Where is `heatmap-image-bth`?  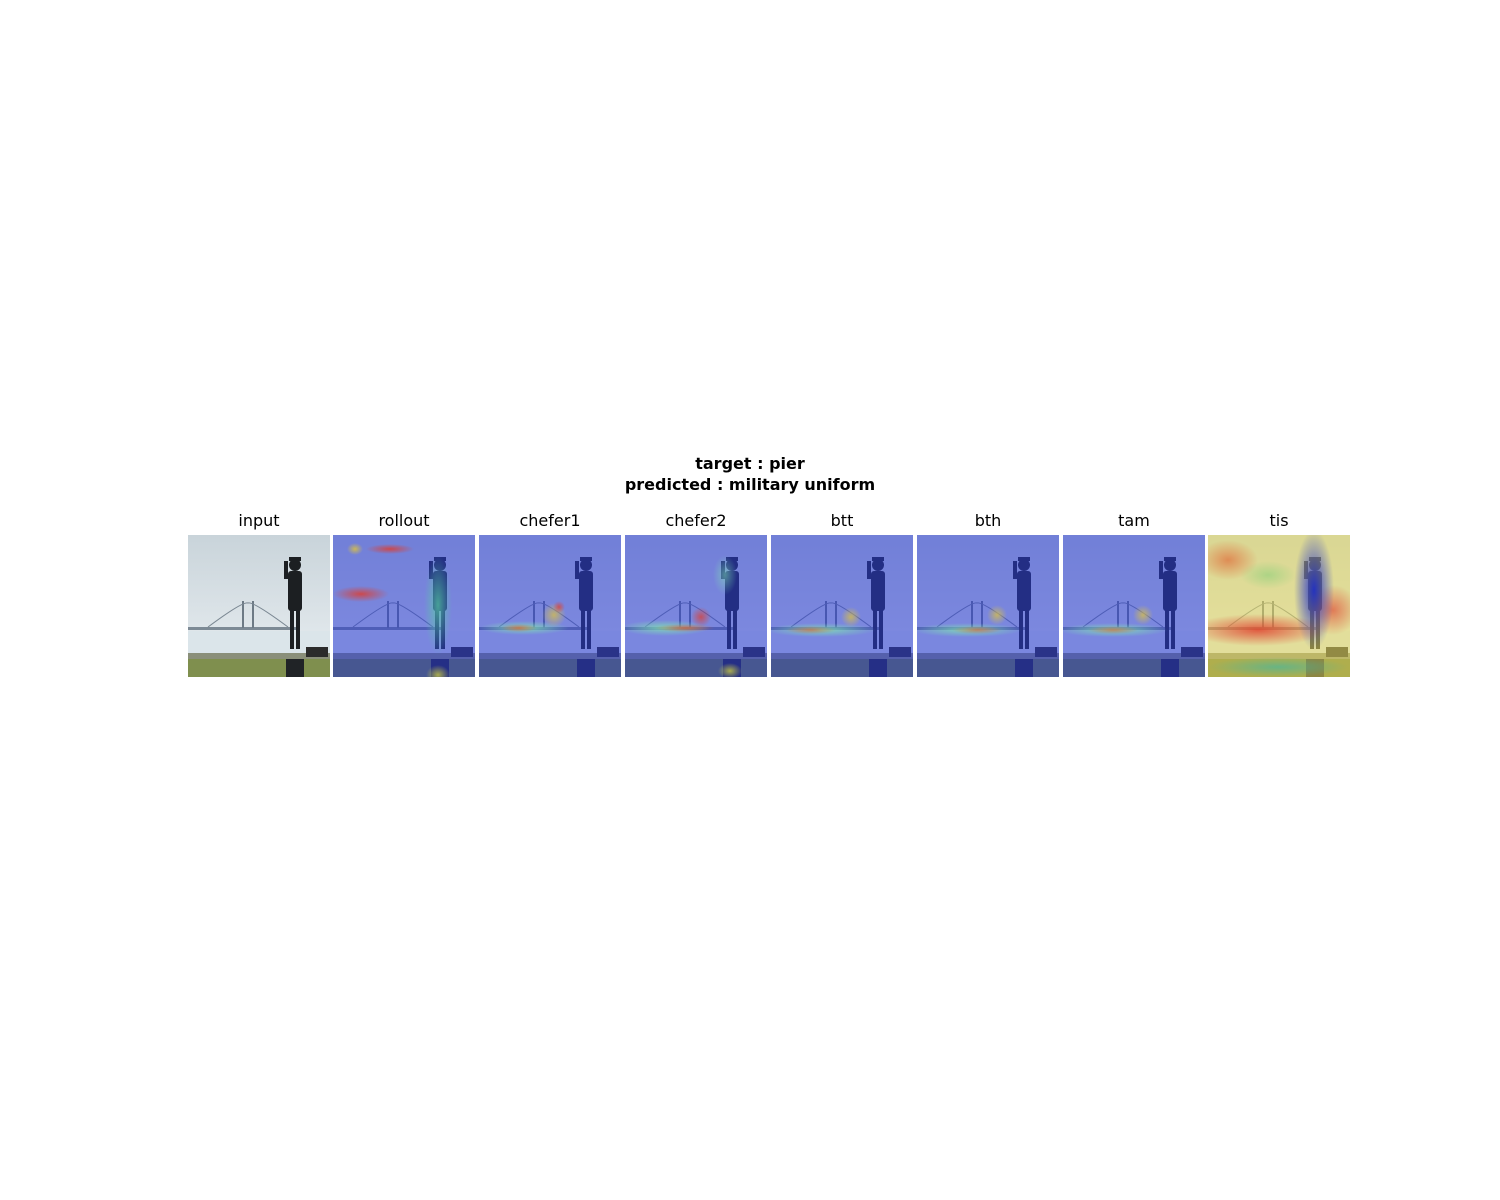
heatmap-image-bth is located at coordinates (988, 606).